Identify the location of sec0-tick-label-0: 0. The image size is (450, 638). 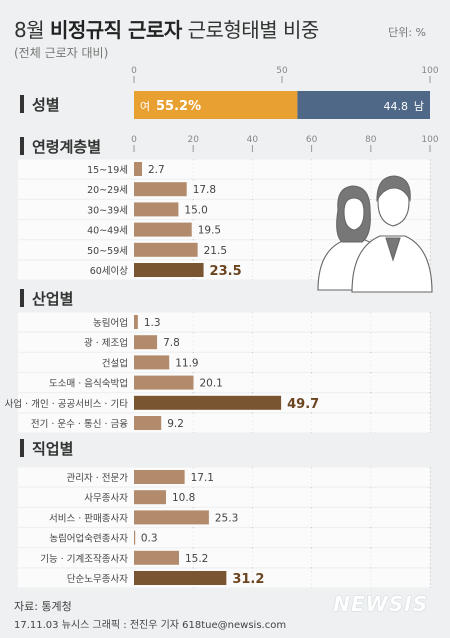
(134, 71).